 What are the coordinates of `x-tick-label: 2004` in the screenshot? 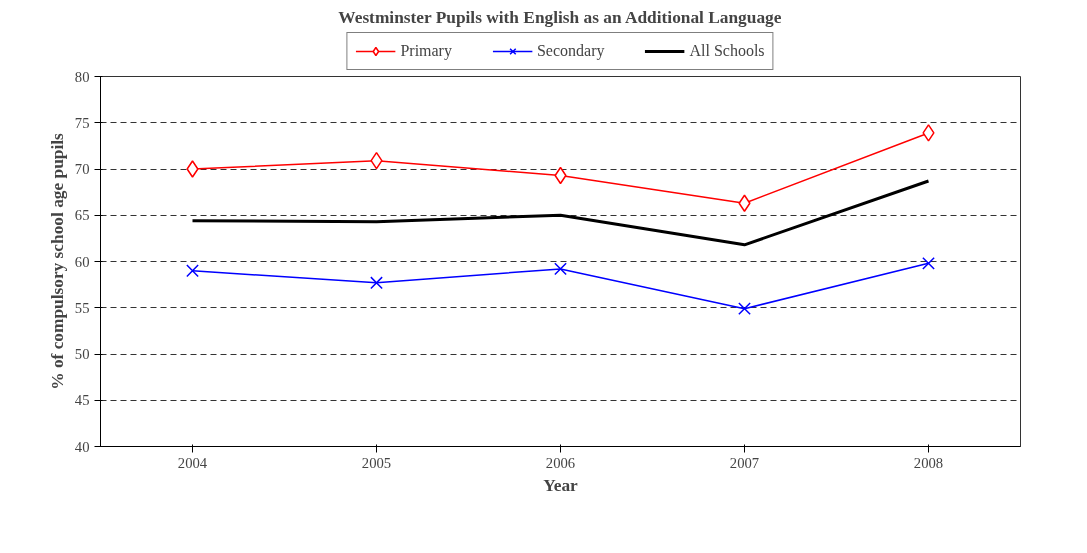 It's located at (192, 462).